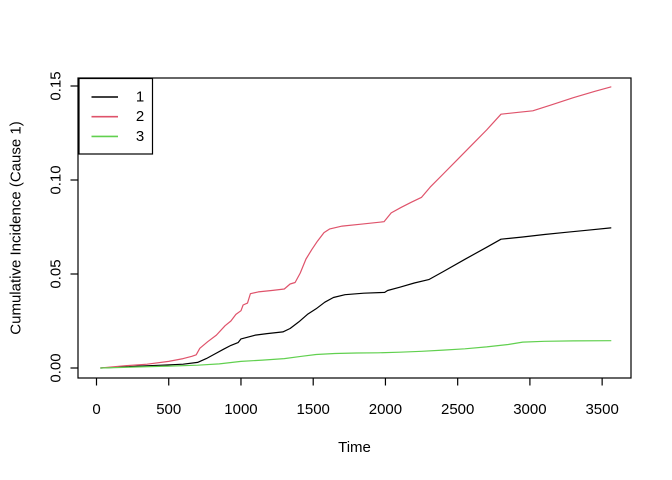 This screenshot has width=672, height=480. What do you see at coordinates (313, 409) in the screenshot?
I see `x-tick-label: 1500` at bounding box center [313, 409].